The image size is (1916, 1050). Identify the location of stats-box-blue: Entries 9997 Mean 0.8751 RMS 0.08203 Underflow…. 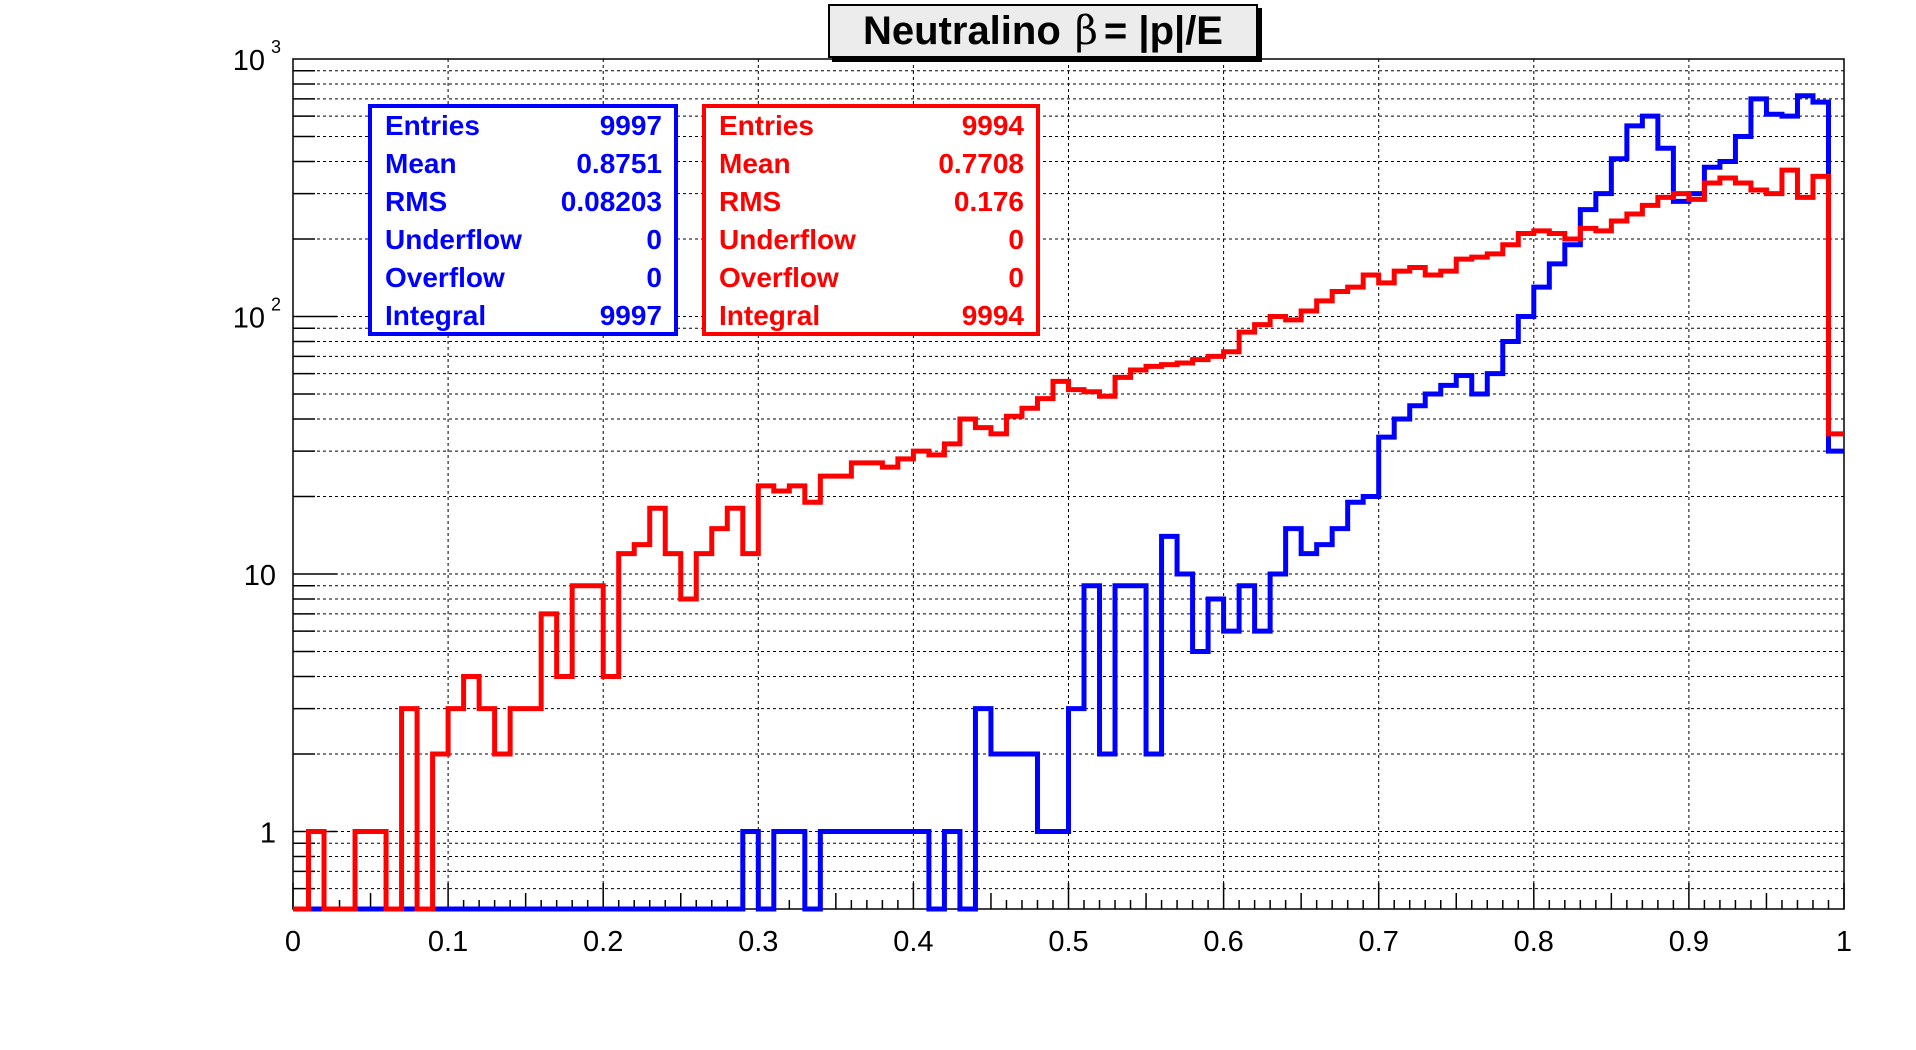
(523, 220).